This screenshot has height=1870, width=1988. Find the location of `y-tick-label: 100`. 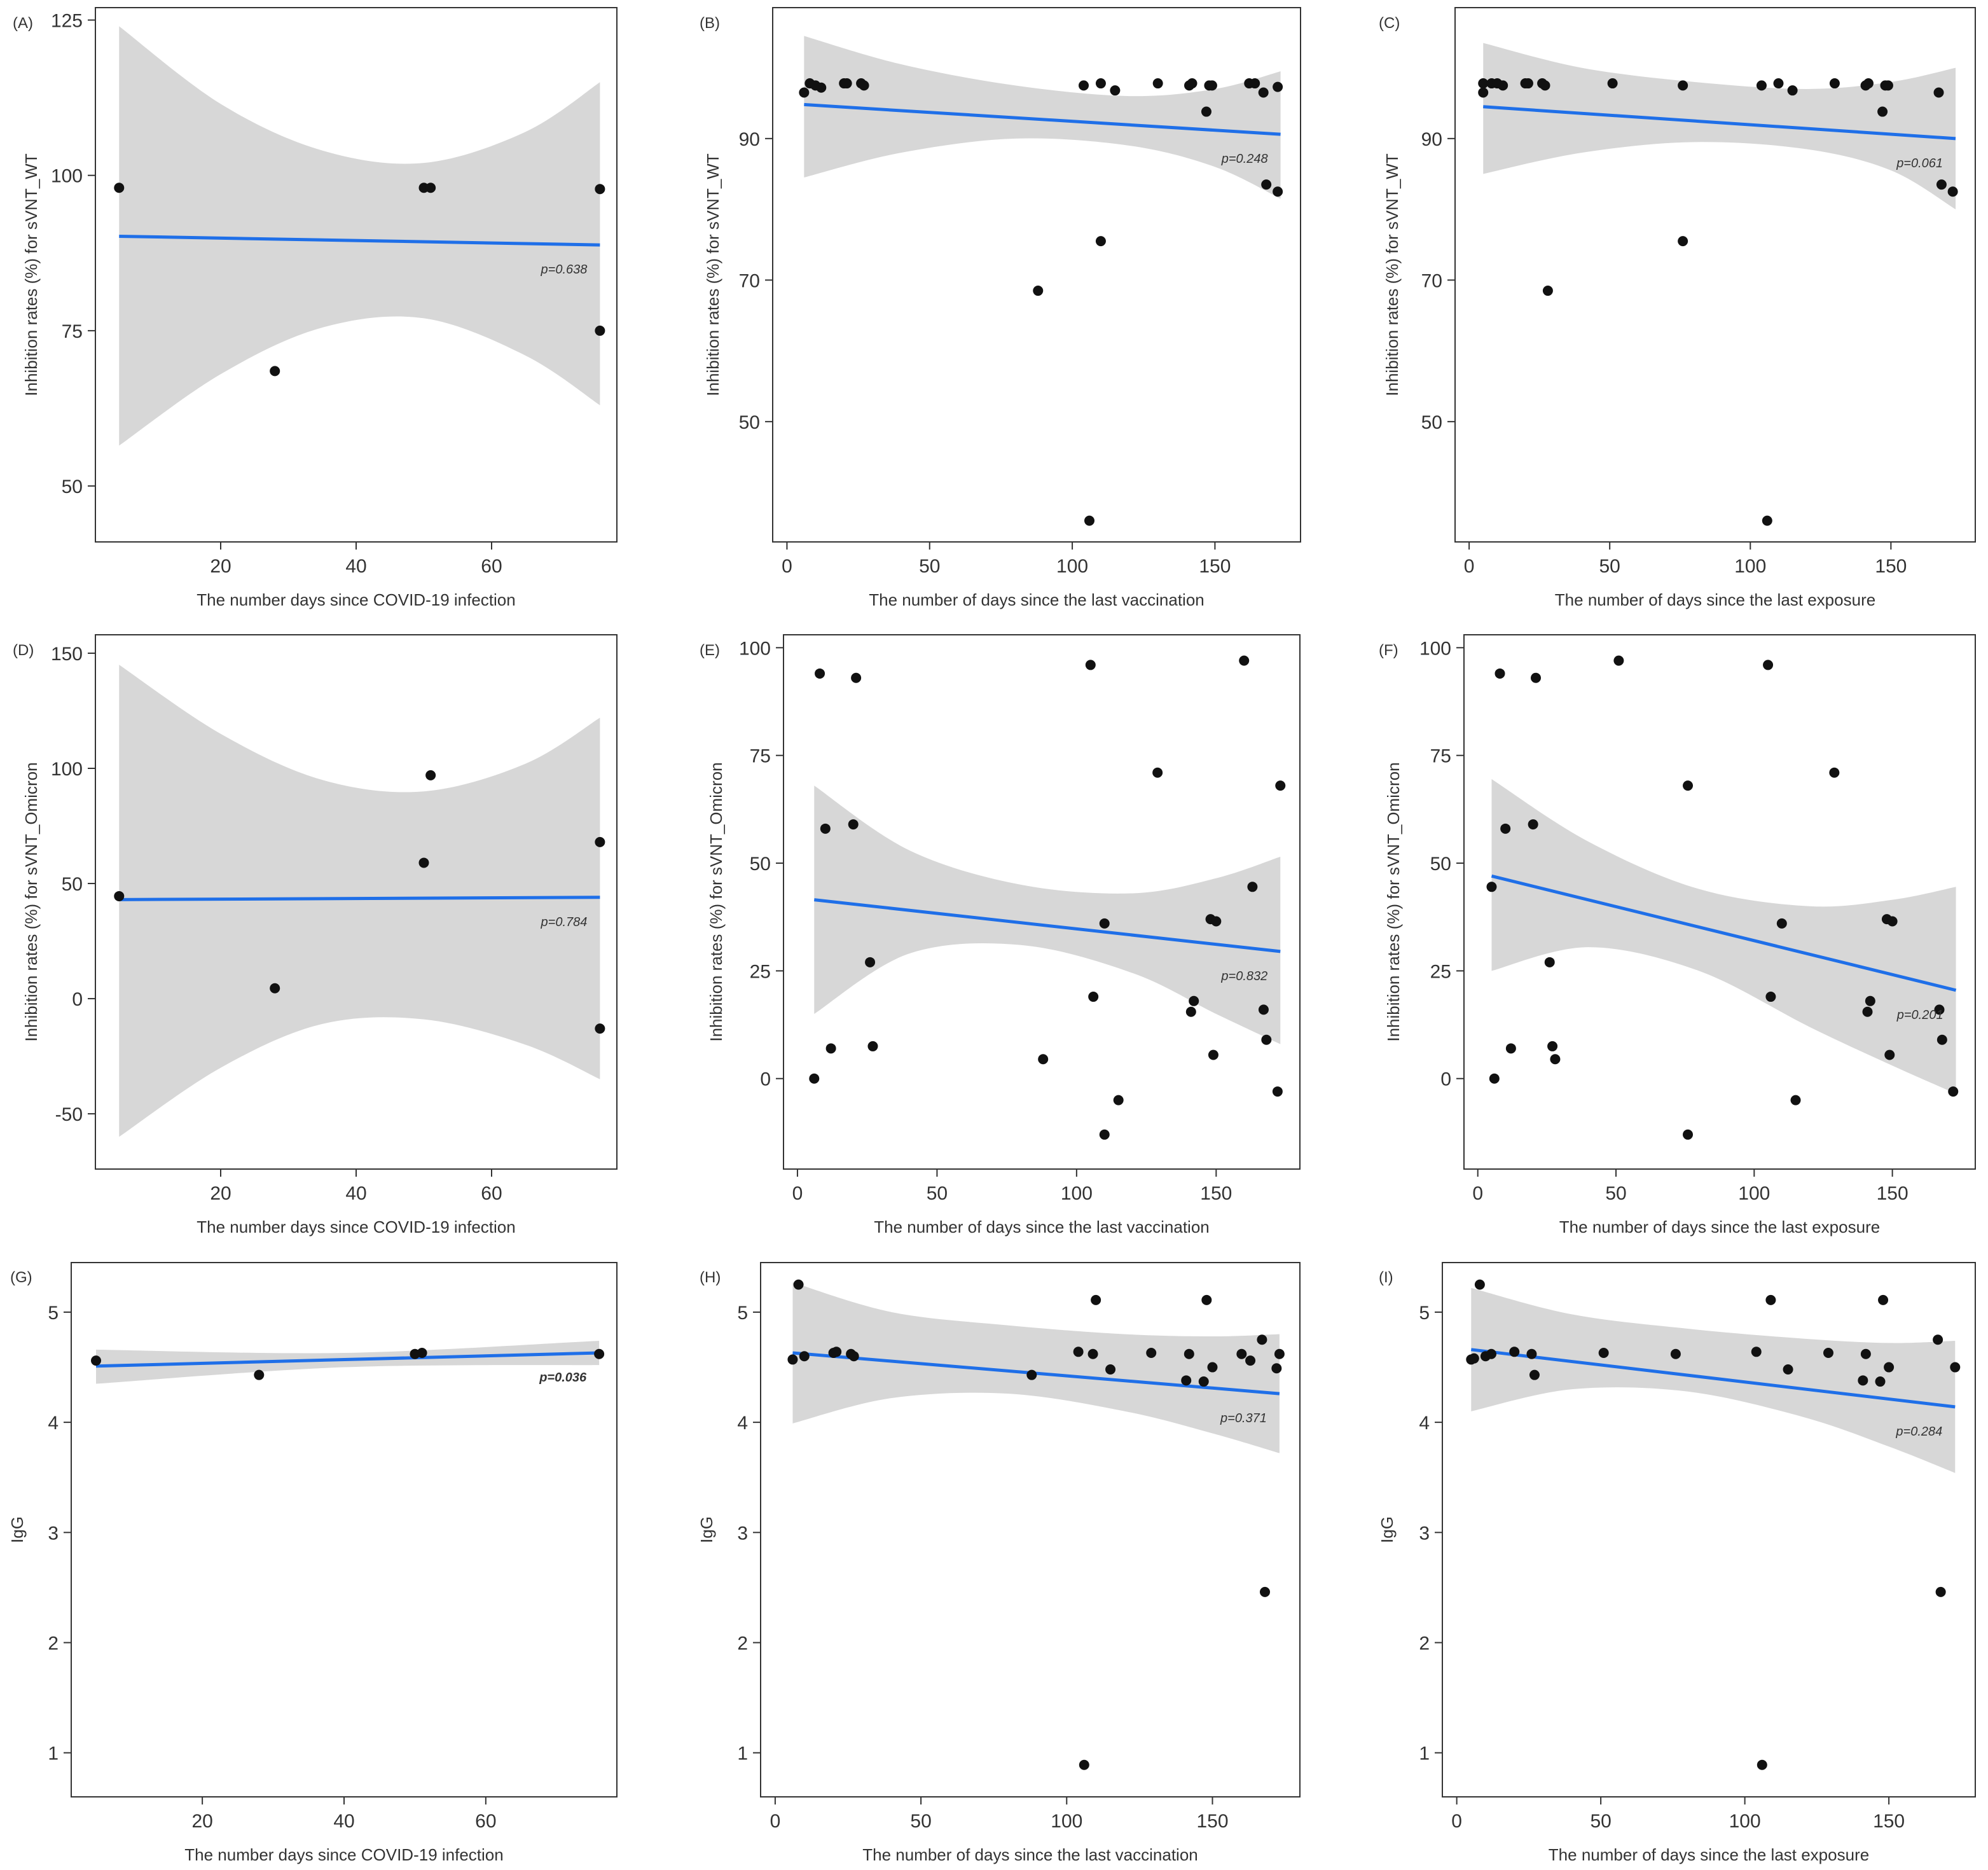

y-tick-label: 100 is located at coordinates (67, 177).